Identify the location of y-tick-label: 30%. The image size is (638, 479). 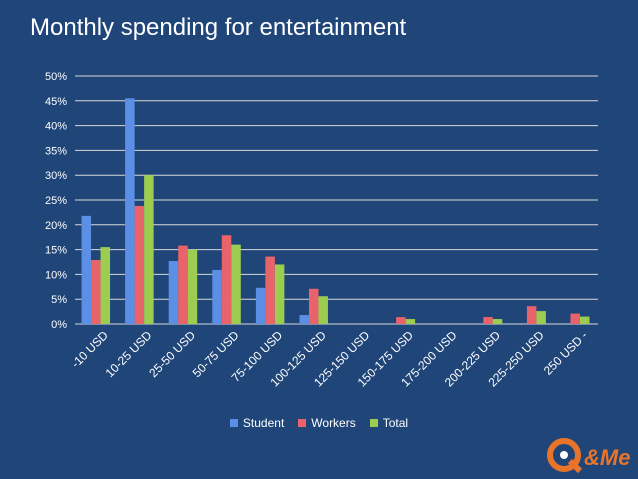
(56, 176).